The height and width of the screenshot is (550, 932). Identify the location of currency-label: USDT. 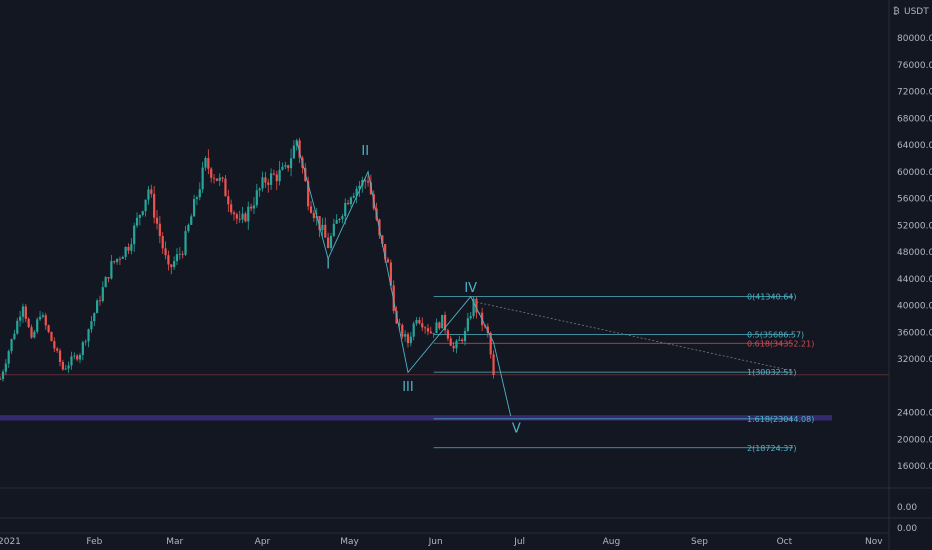
(916, 12).